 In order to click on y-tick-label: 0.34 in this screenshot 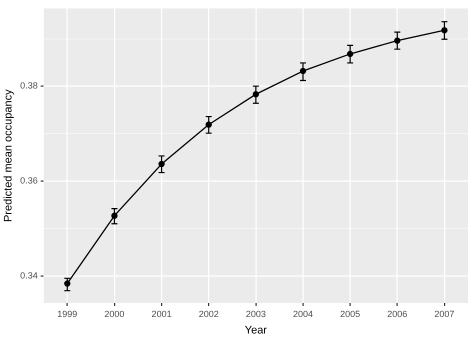, I will do `click(29, 275)`.